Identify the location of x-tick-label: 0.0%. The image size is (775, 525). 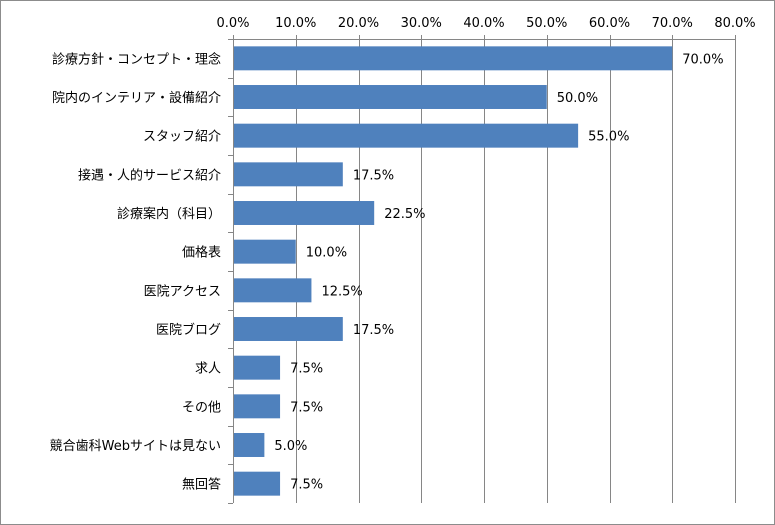
(232, 23).